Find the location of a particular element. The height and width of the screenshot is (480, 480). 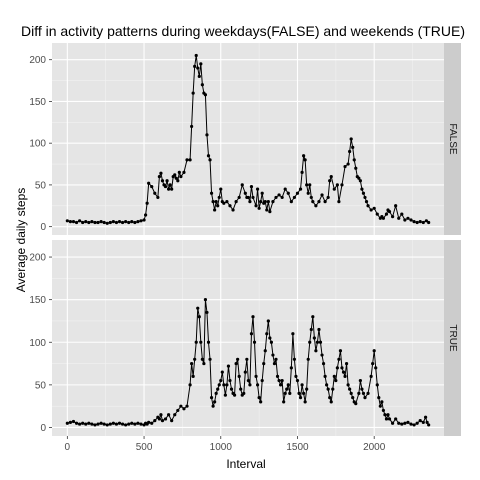

y-tick-label: 200 is located at coordinates (37, 258).